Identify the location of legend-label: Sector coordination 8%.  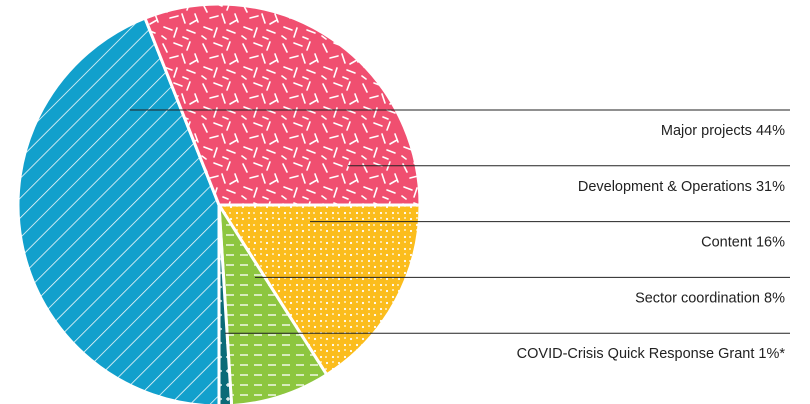
(710, 298).